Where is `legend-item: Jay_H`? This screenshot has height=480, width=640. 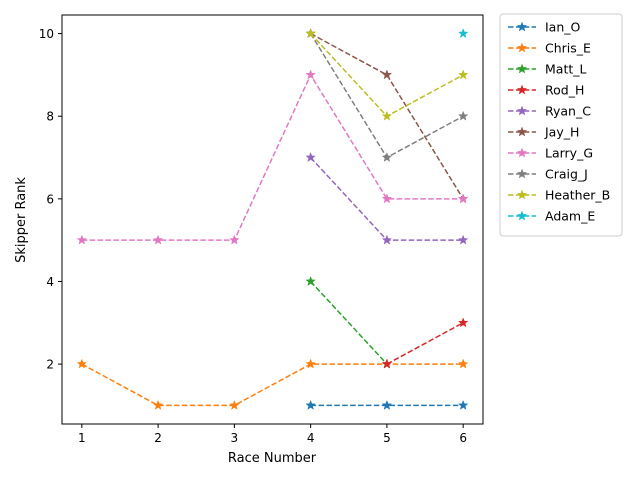 legend-item: Jay_H is located at coordinates (543, 132).